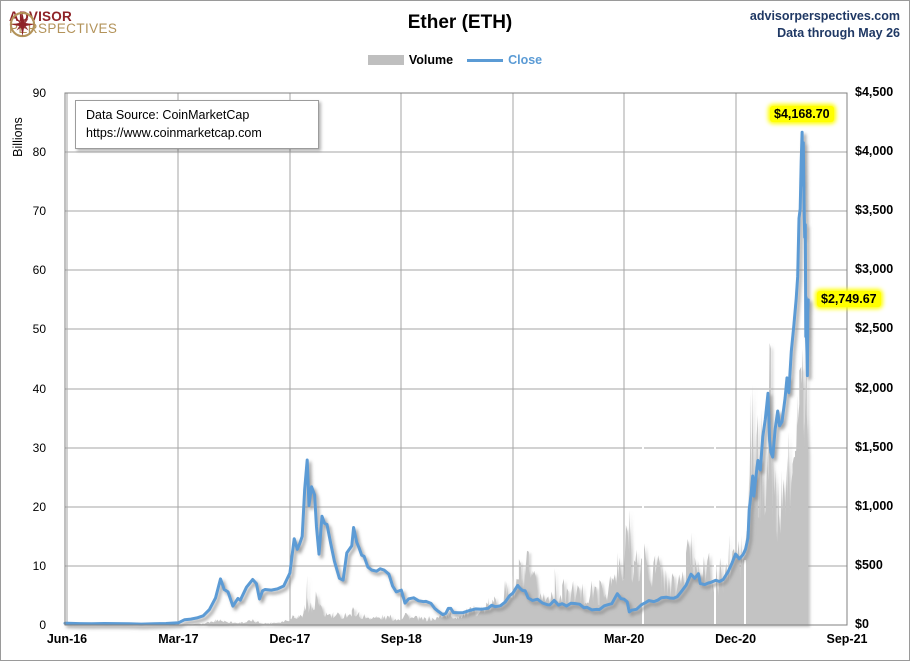 This screenshot has width=910, height=661. Describe the element at coordinates (39, 329) in the screenshot. I see `y-axis-left-tick: 50` at that location.